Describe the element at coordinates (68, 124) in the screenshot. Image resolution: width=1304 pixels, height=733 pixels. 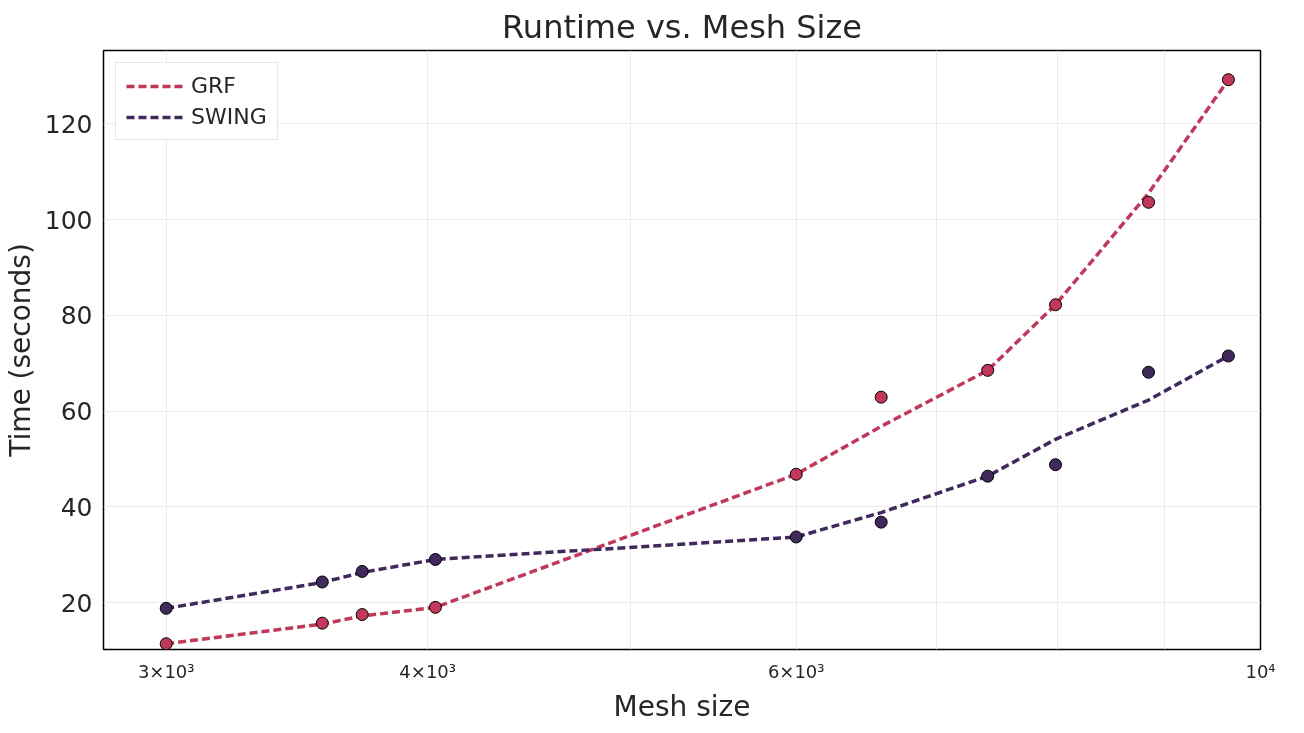
I see `y-tick-label: 120` at that location.